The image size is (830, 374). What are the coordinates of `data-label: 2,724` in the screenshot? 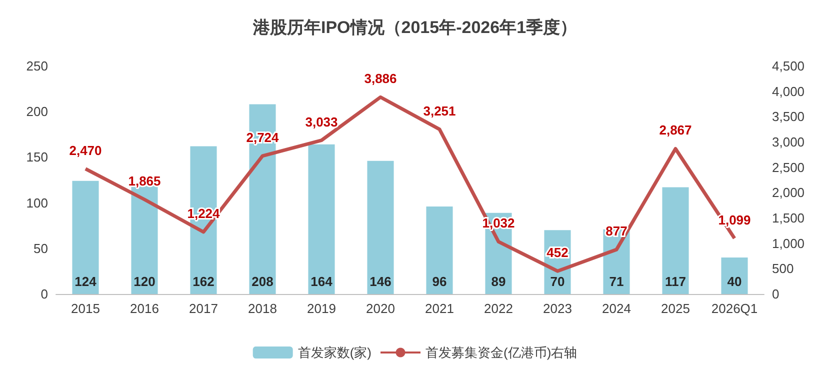 It's located at (263, 137).